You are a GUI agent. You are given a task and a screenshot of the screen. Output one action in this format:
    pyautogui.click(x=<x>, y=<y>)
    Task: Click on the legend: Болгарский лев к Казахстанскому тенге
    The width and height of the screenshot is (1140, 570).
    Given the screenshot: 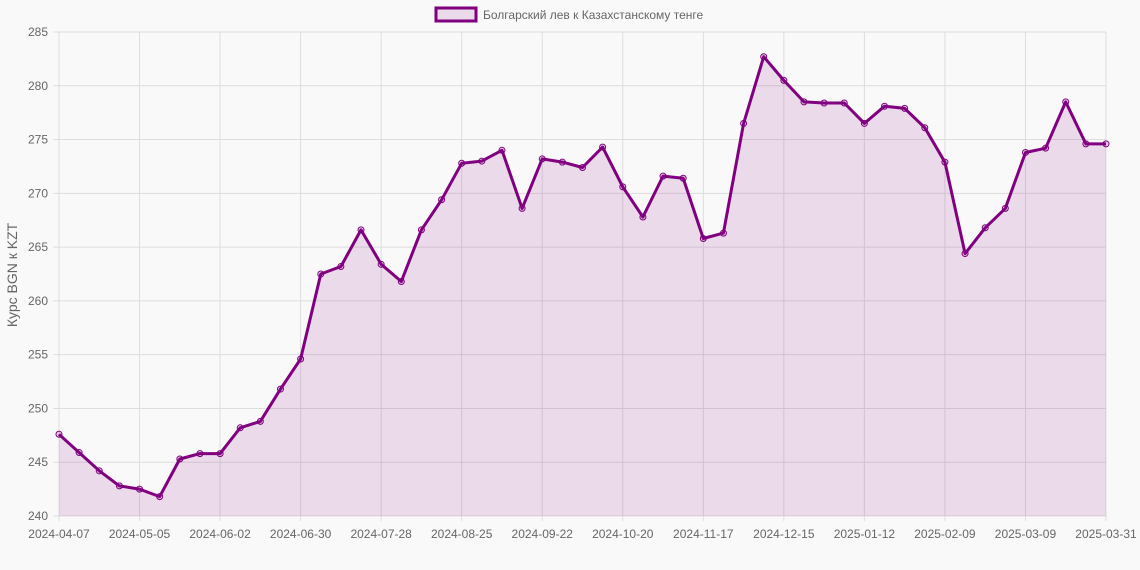 What is the action you would take?
    pyautogui.click(x=568, y=14)
    